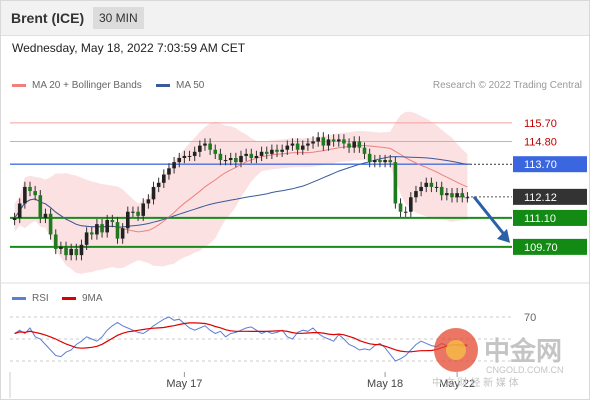 This screenshot has height=400, width=590. What do you see at coordinates (40, 298) in the screenshot?
I see `legend-rsi-label: RSI` at bounding box center [40, 298].